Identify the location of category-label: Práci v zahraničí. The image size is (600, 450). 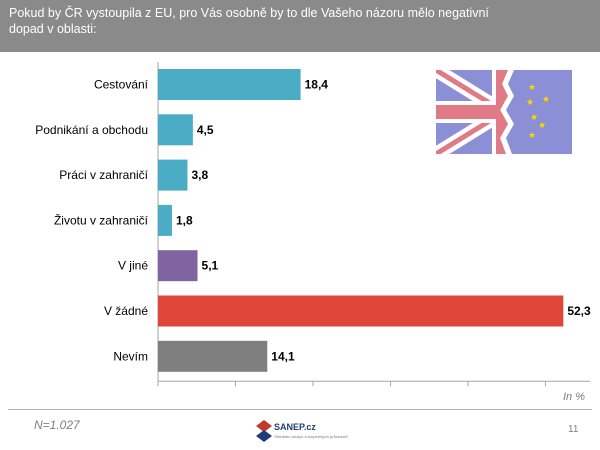
(103, 175).